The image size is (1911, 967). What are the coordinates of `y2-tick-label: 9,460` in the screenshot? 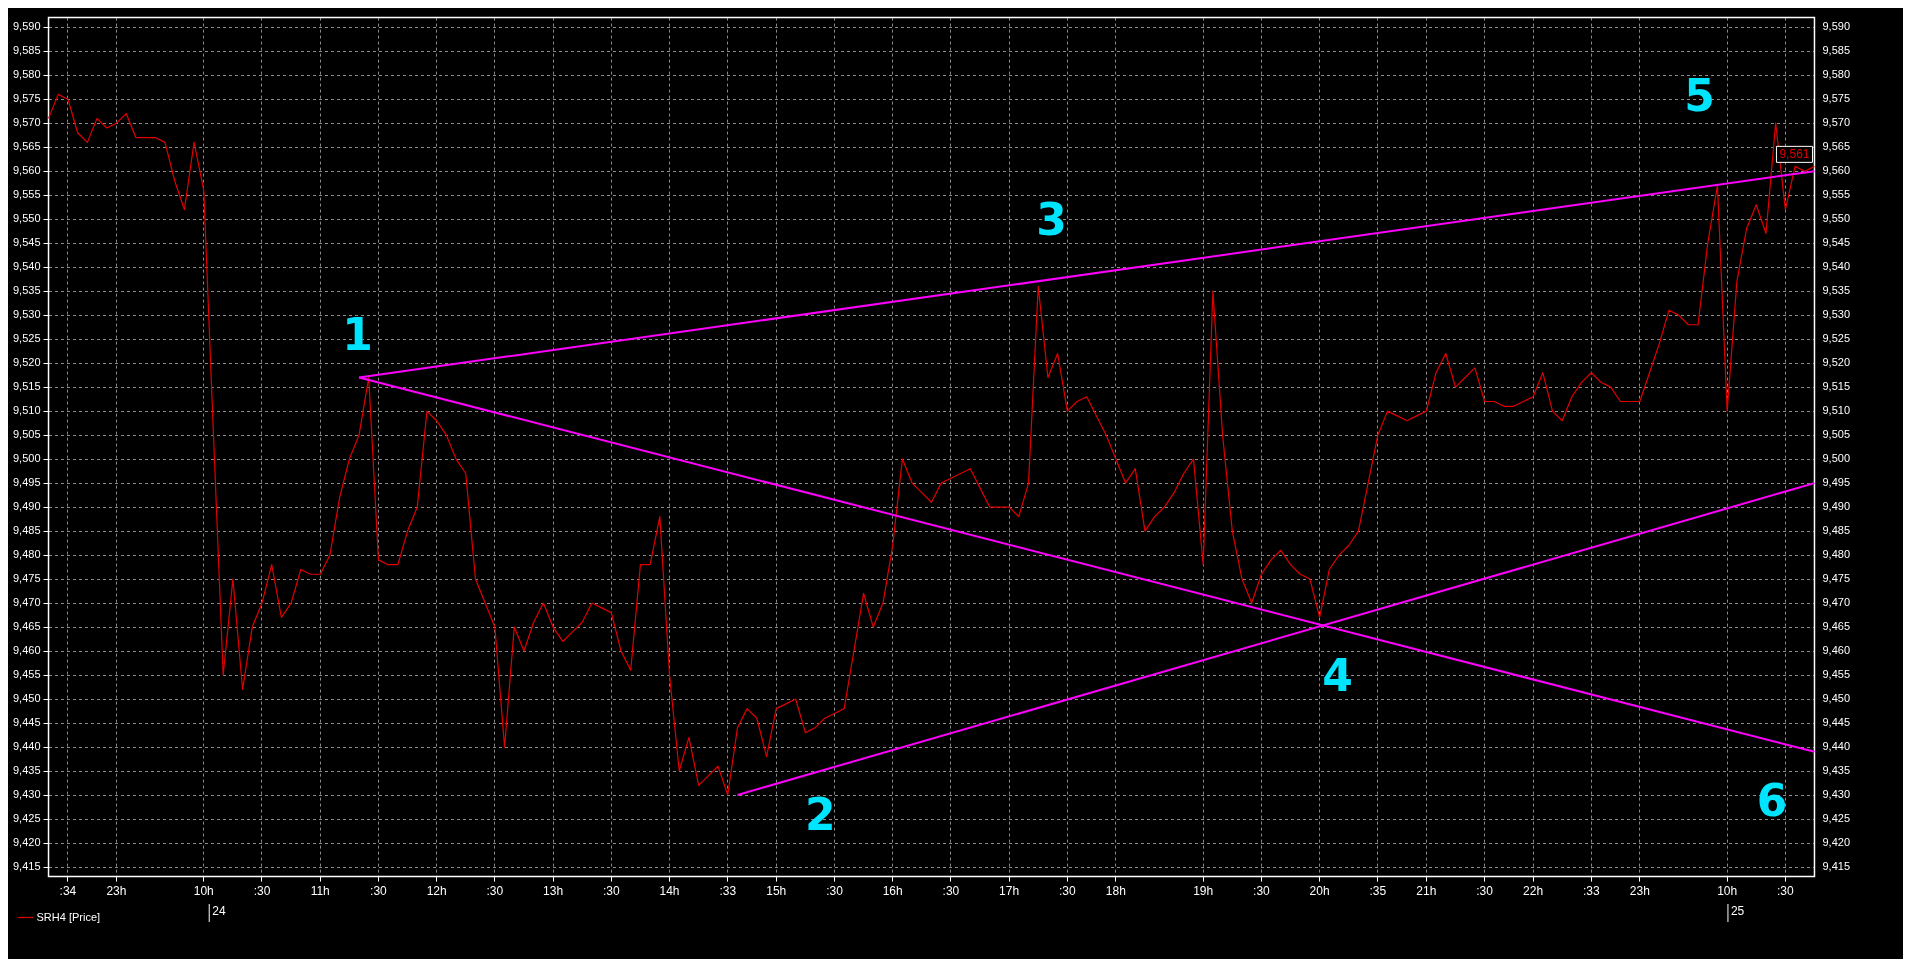 It's located at (1836, 650).